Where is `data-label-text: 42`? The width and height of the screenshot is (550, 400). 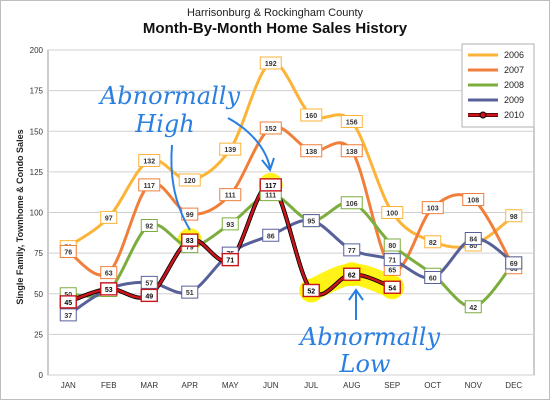 data-label-text: 42 is located at coordinates (473, 308).